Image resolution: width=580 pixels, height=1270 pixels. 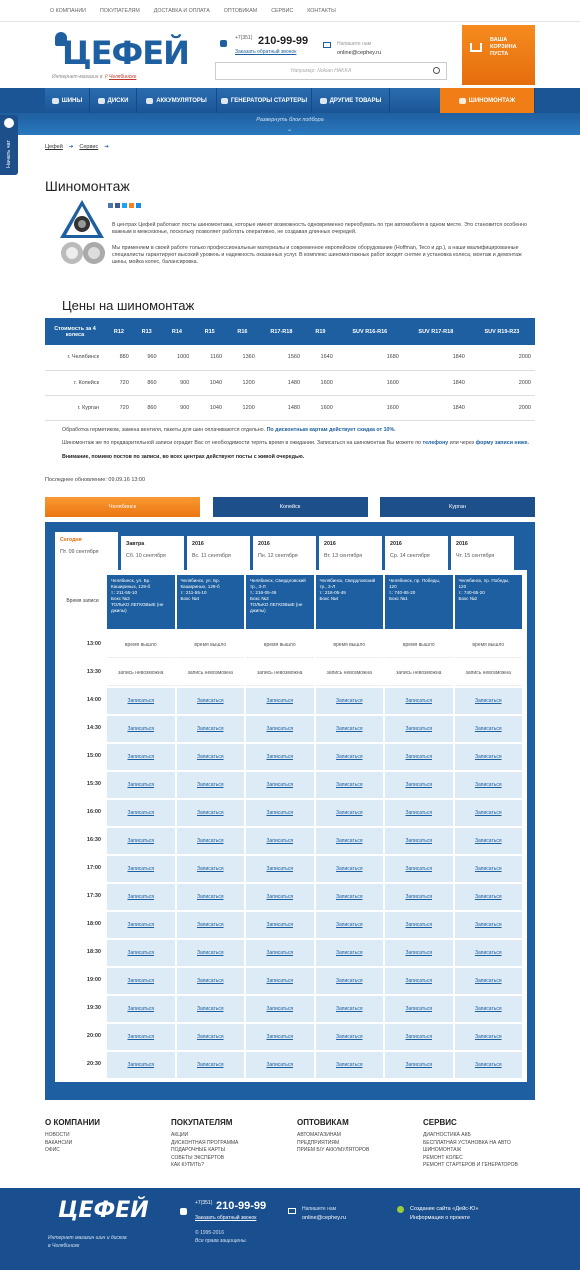 What do you see at coordinates (319, 1135) in the screenshot?
I see `footer-link: АВТОМАГАЗИНАМ` at bounding box center [319, 1135].